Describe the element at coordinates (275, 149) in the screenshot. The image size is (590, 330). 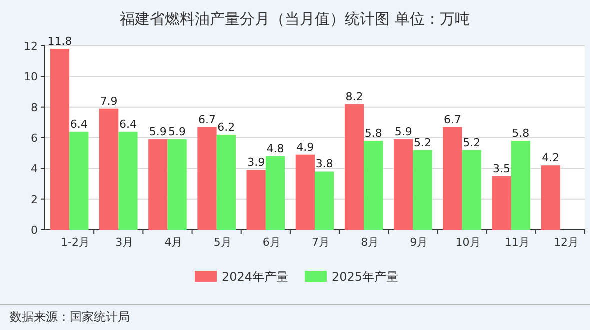
I see `data-label: 4.8` at that location.